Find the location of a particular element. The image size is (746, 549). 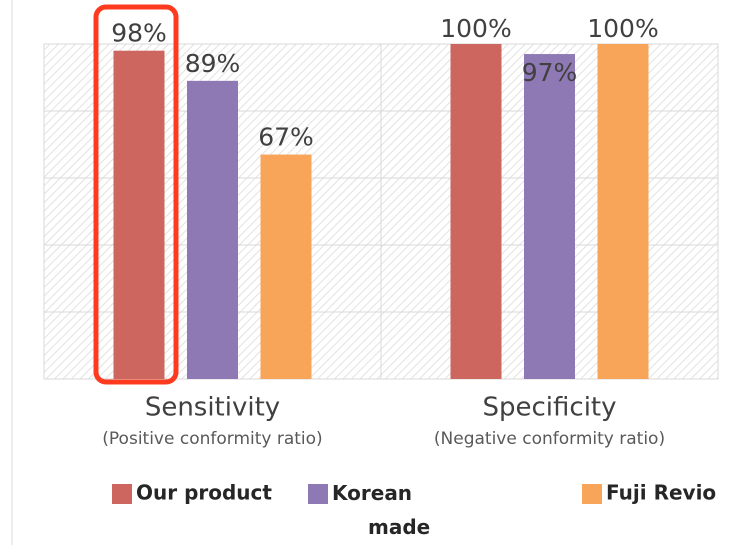

legend-label-line: made is located at coordinates (399, 527).